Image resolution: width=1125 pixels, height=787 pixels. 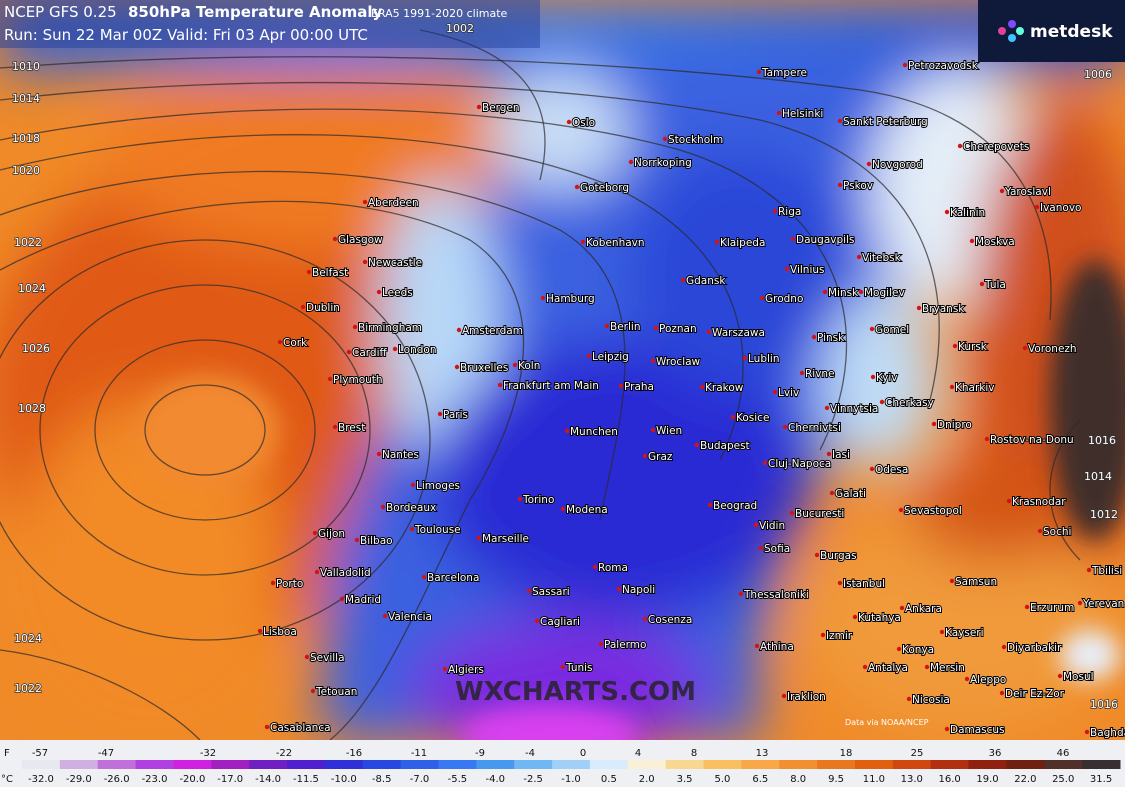 What do you see at coordinates (706, 281) in the screenshot?
I see `city-label: Gdansk` at bounding box center [706, 281].